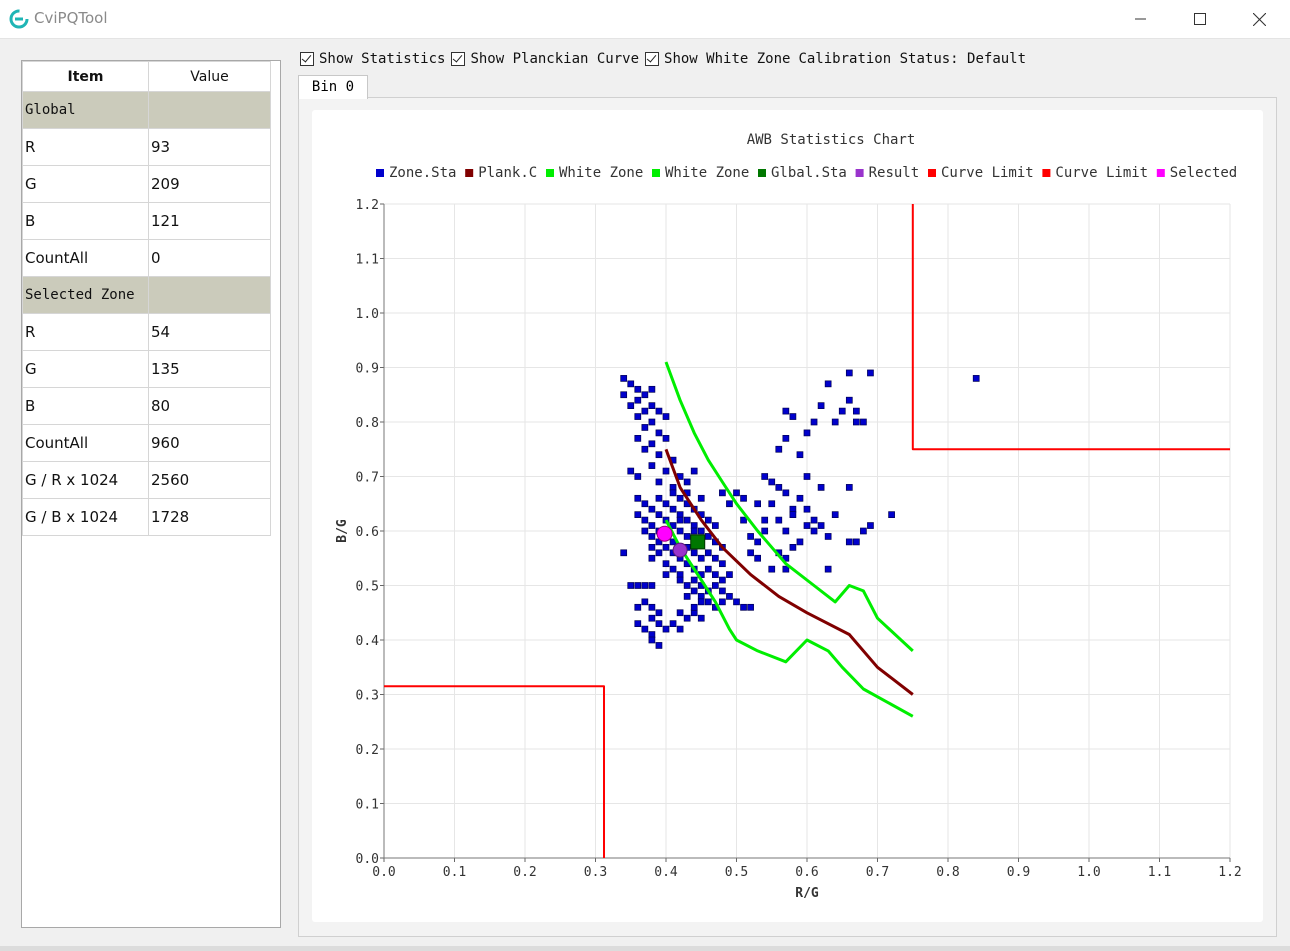 This screenshot has width=1290, height=951. I want to click on chart-title: AWB Statistics Chart, so click(831, 140).